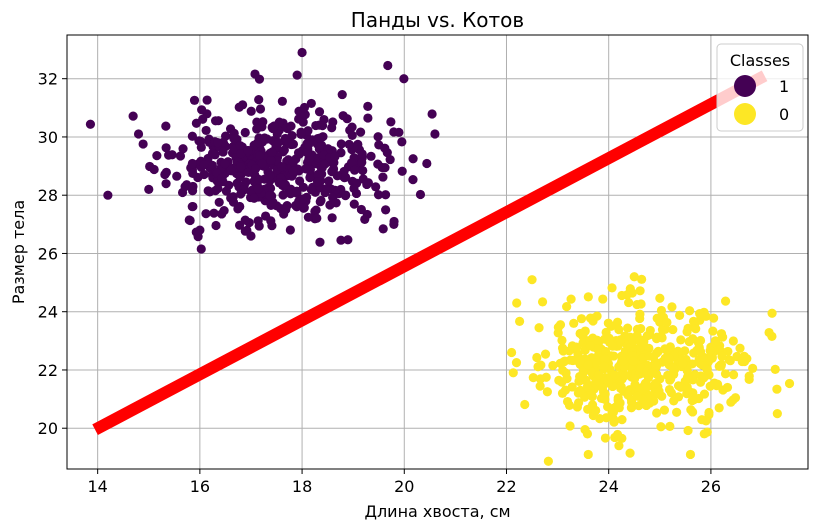 This screenshot has height=530, width=820. Describe the element at coordinates (18, 252) in the screenshot. I see `y-axis-label: Размер тела` at that location.